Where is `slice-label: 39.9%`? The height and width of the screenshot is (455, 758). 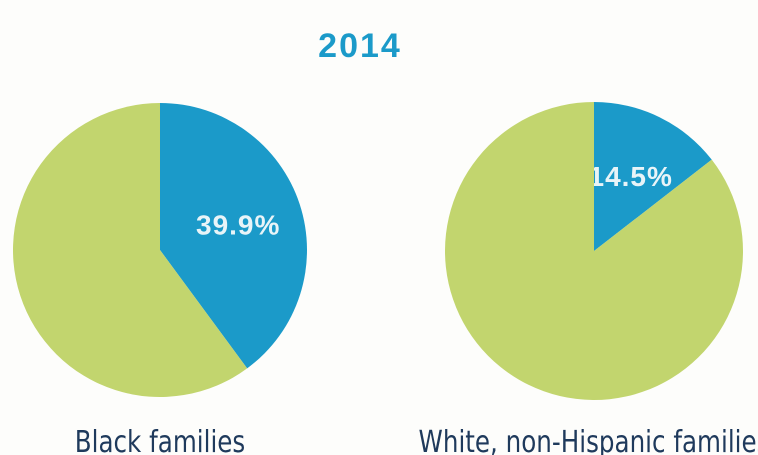
slice-label: 39.9% is located at coordinates (238, 224).